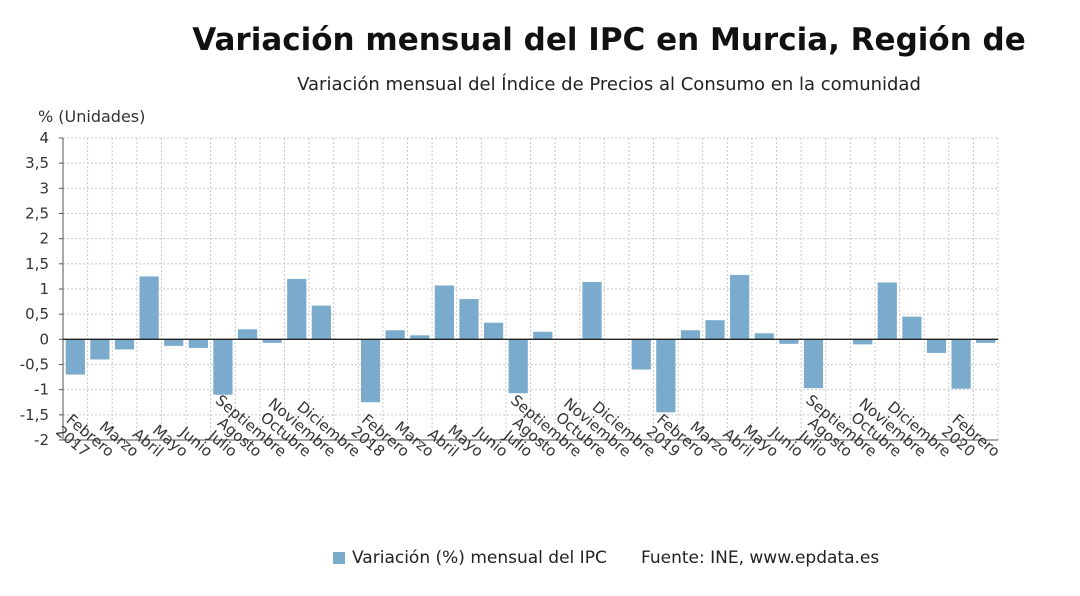 The height and width of the screenshot is (596, 1080). I want to click on y-axis-label: % (Unidades), so click(91, 116).